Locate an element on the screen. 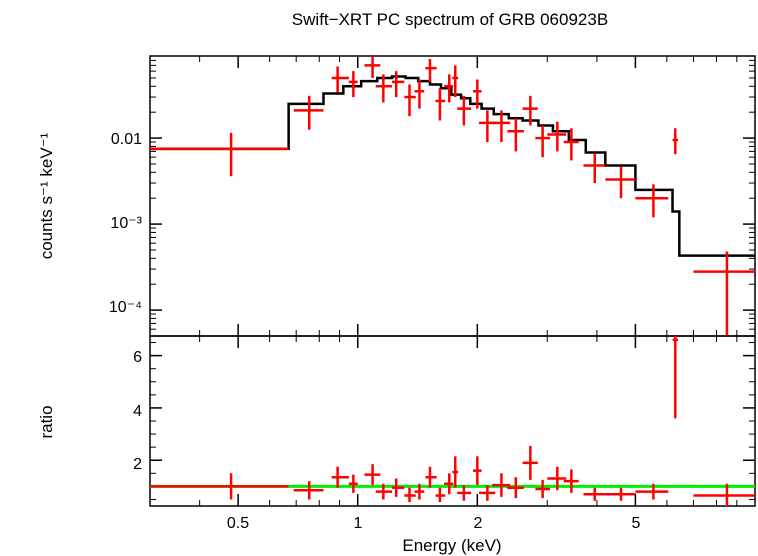 Image resolution: width=758 pixels, height=556 pixels. y-tick-label-1e-4: 10⁻⁴ is located at coordinates (125, 307).